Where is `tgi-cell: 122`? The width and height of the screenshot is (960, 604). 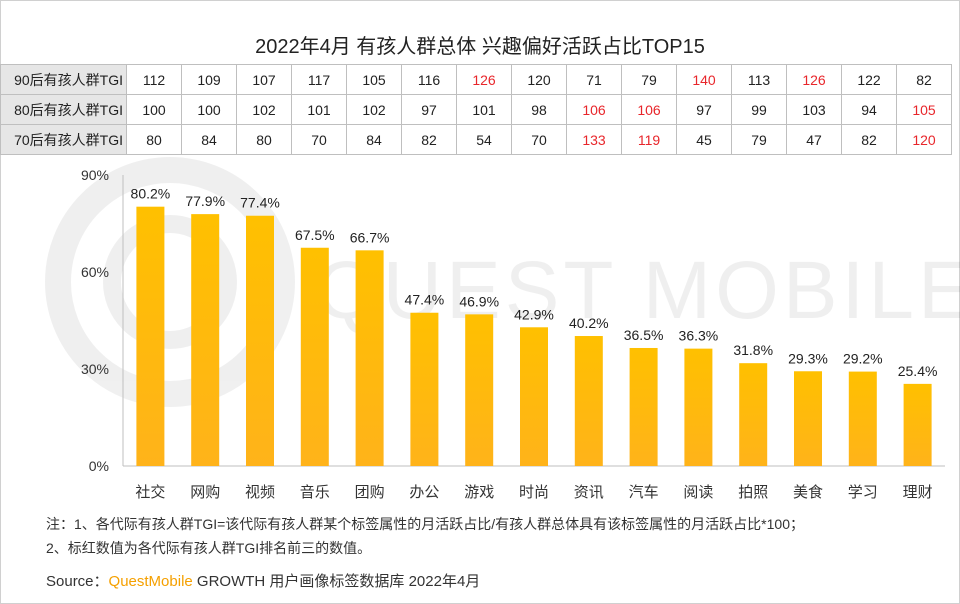
tgi-cell: 122 is located at coordinates (869, 79).